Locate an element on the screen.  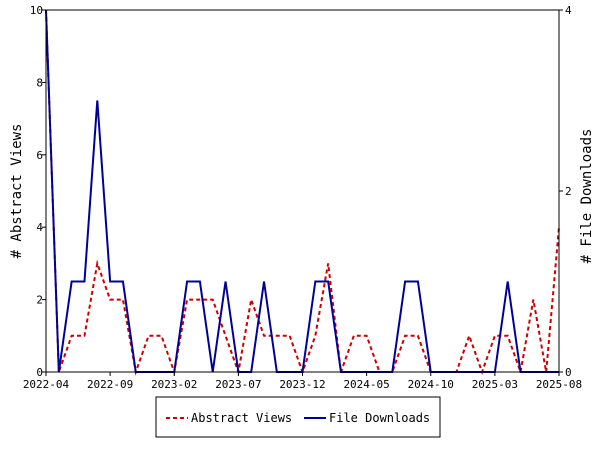
y-right-tick-label: 0 is located at coordinates (568, 372).